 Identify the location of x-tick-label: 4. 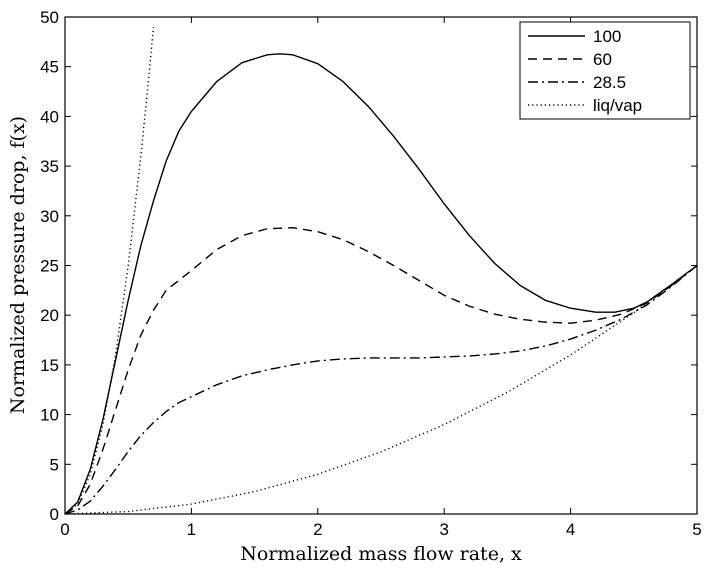
(570, 529).